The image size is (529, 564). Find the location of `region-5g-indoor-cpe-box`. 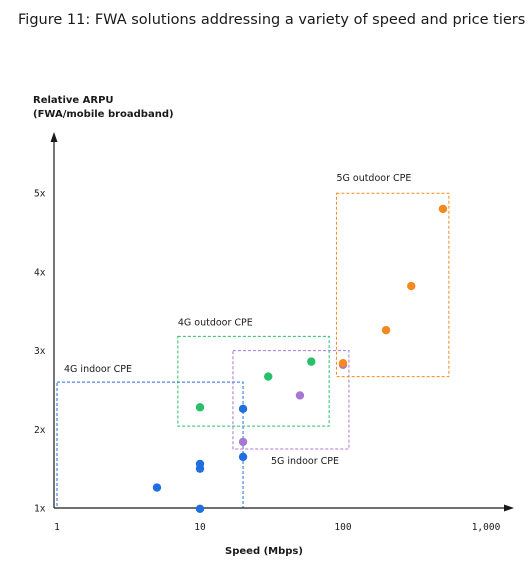

region-5g-indoor-cpe-box is located at coordinates (291, 400).